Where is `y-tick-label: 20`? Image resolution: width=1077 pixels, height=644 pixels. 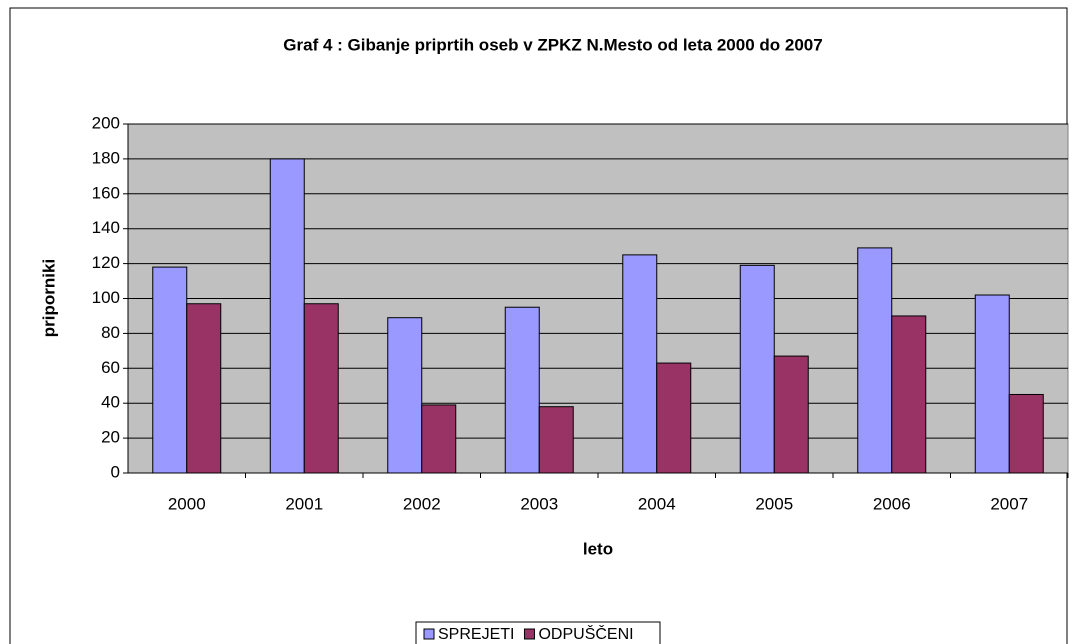
y-tick-label: 20 is located at coordinates (110, 437).